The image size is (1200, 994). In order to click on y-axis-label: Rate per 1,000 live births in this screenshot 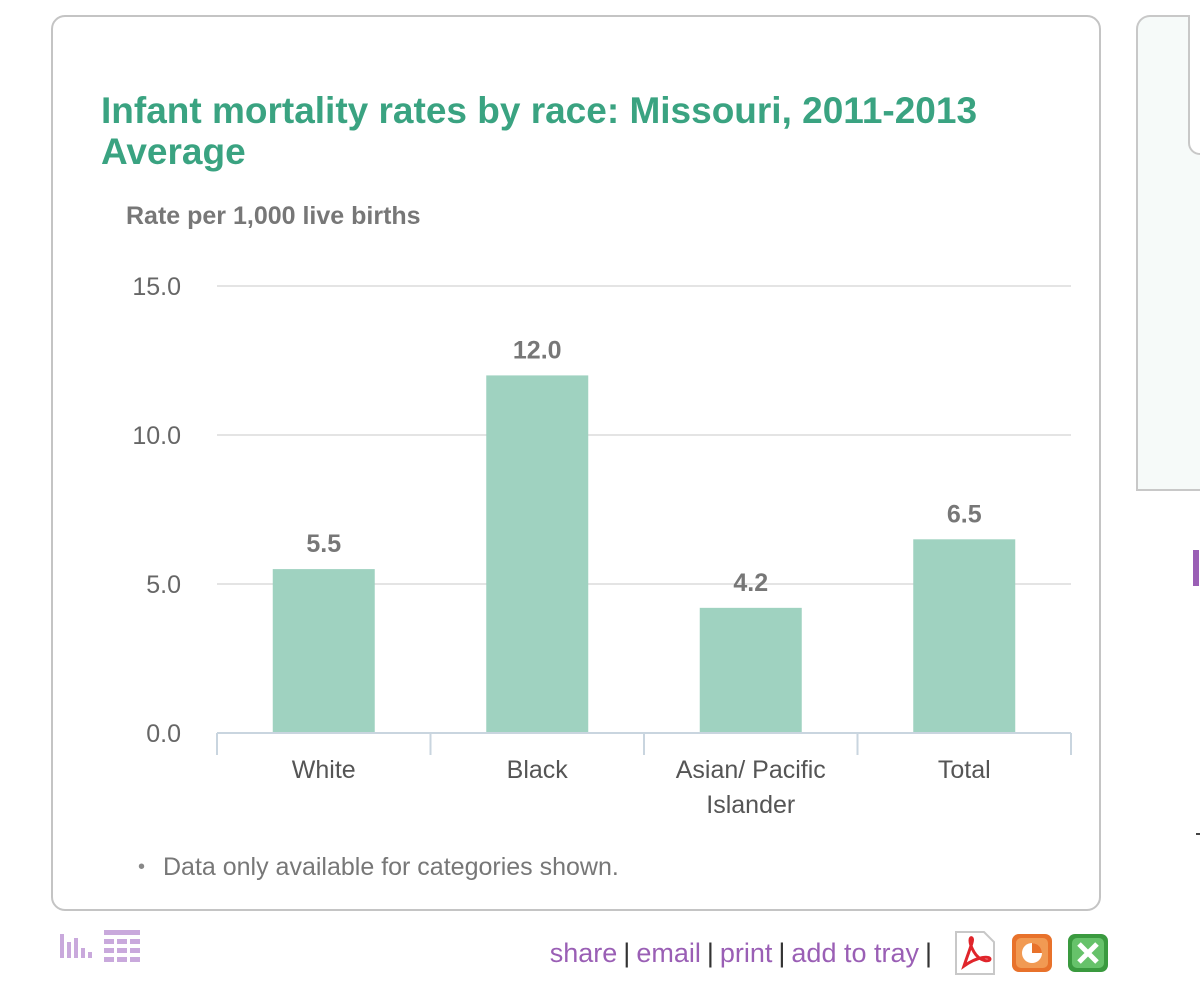, I will do `click(273, 216)`.